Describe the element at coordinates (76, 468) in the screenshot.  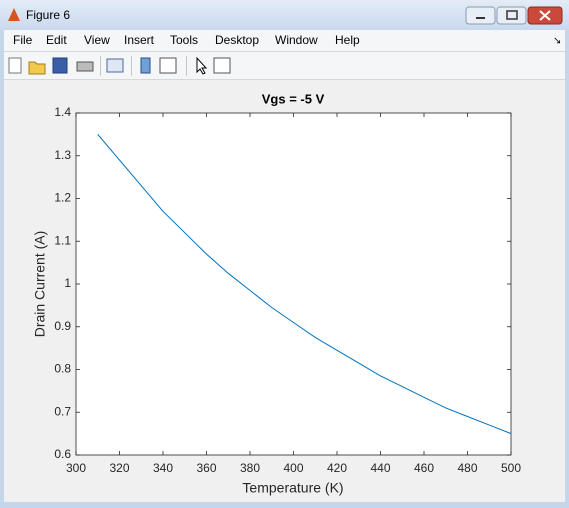
I see `x-tick-label: 300` at that location.